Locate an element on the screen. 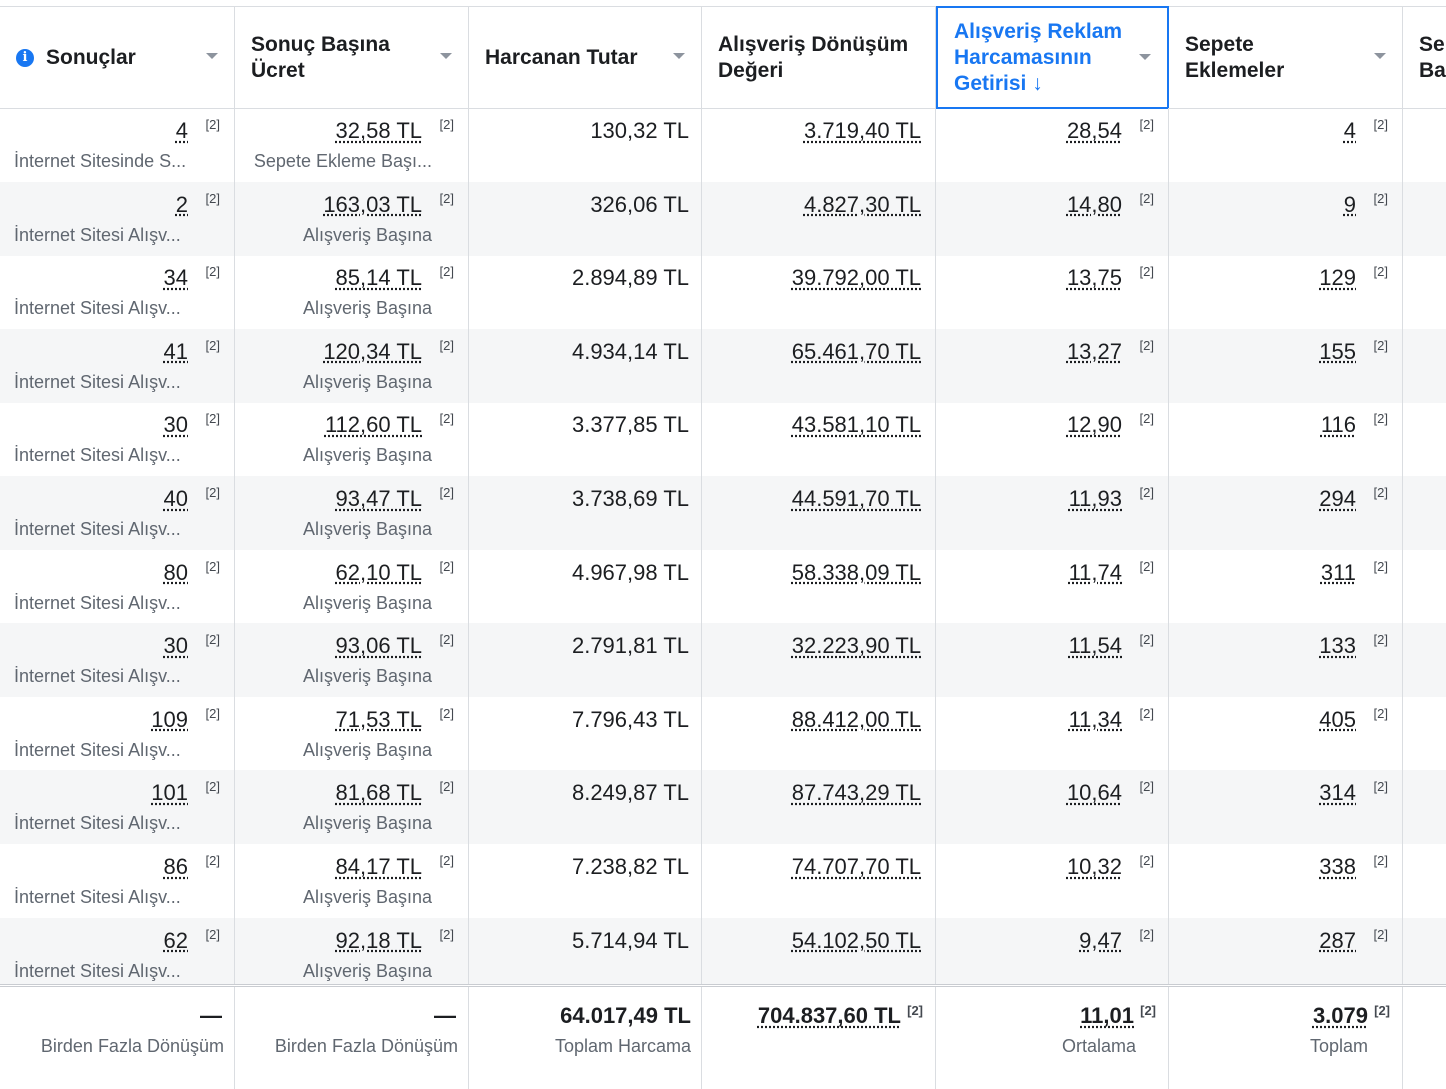  conversion-value: 32.223,90 TL is located at coordinates (856, 646).